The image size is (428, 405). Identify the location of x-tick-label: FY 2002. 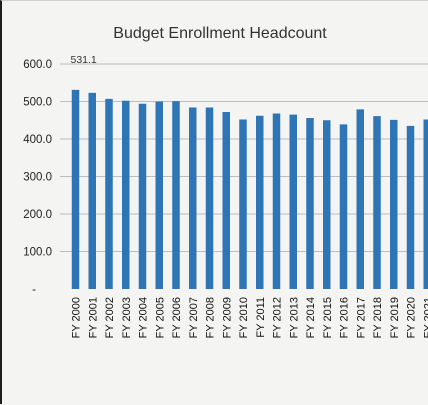
(110, 317).